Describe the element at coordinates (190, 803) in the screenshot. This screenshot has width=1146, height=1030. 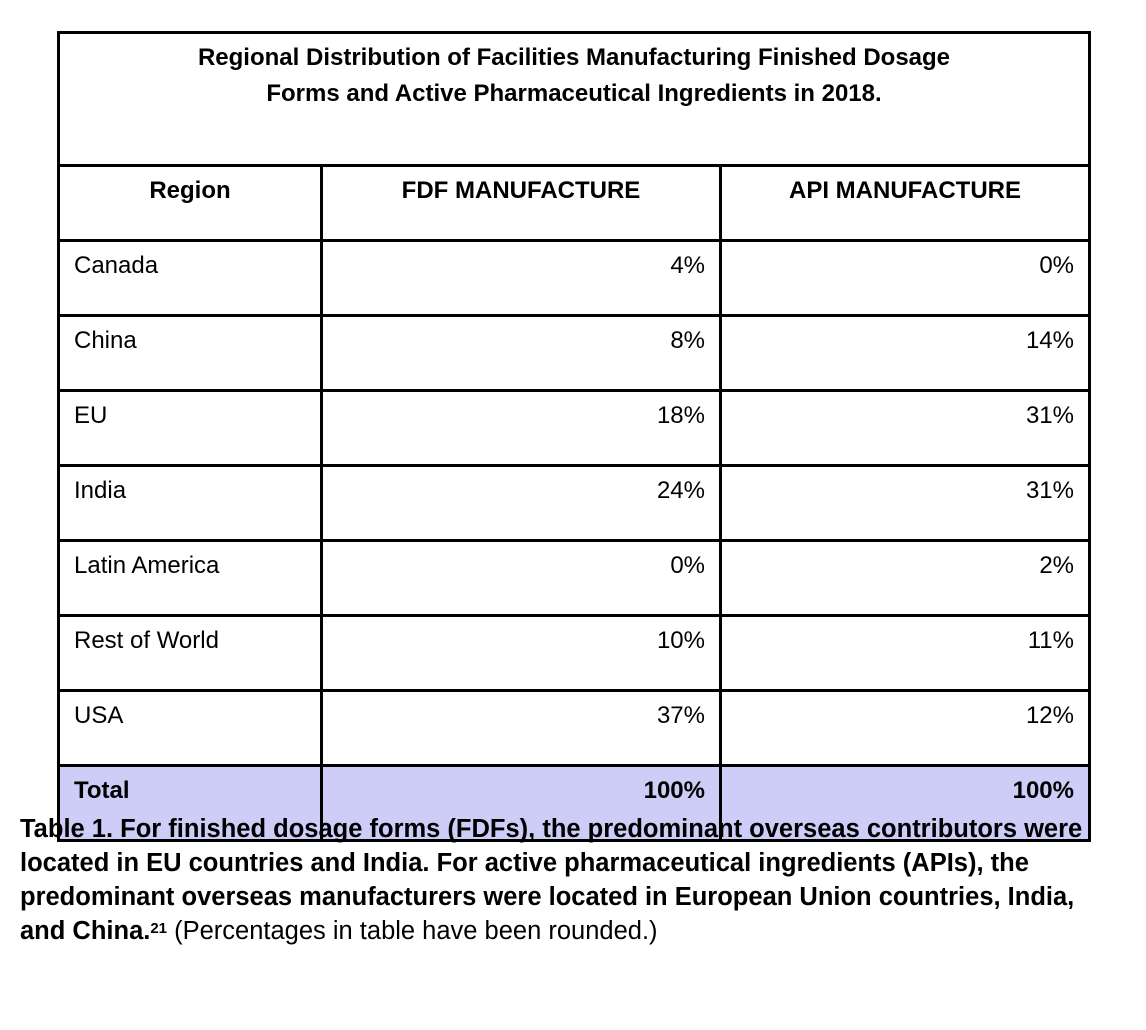
I see `total-label: Total` at that location.